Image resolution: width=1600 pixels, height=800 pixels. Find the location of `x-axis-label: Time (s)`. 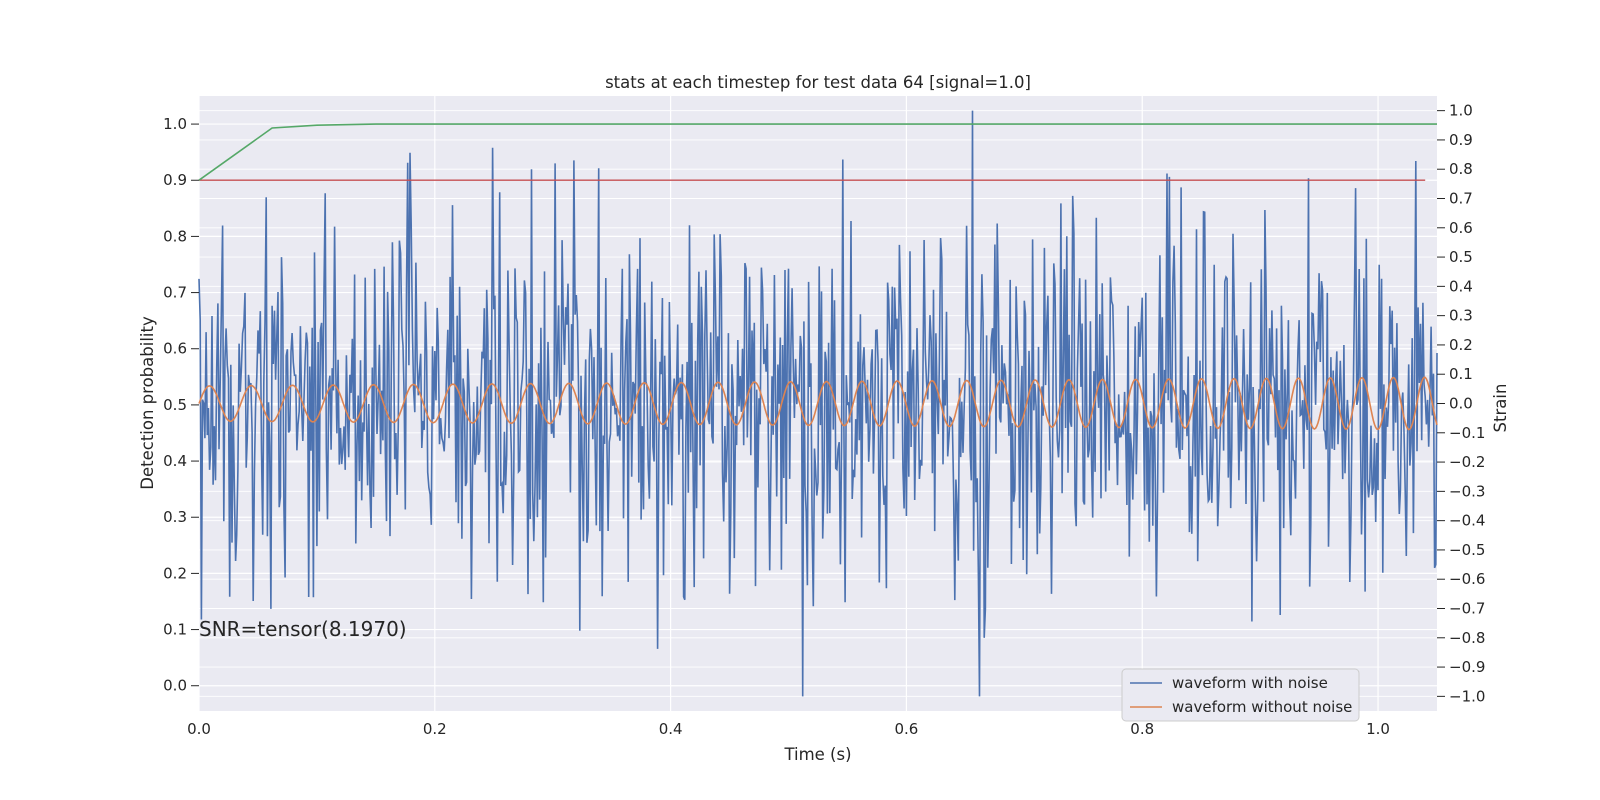

x-axis-label: Time (s) is located at coordinates (817, 754).